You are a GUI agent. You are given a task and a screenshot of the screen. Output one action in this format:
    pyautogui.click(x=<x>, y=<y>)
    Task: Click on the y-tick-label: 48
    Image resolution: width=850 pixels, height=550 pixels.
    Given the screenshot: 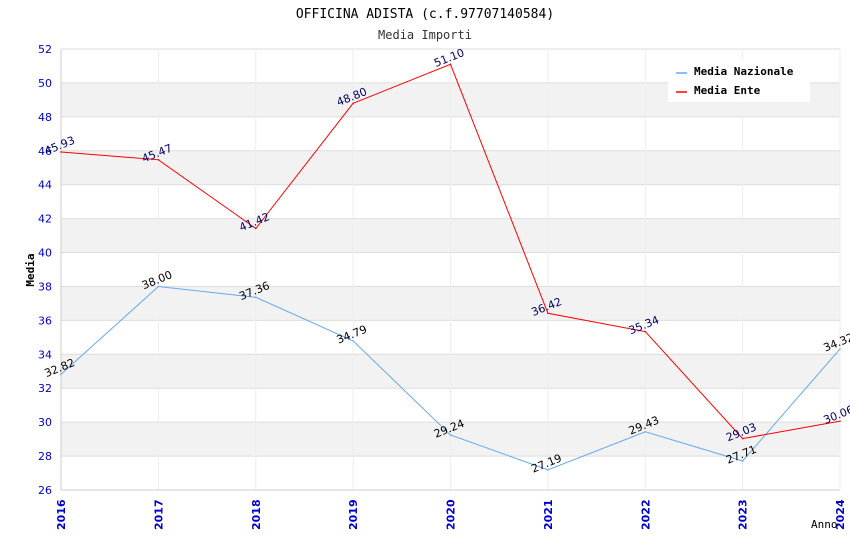 What is the action you would take?
    pyautogui.click(x=45, y=117)
    